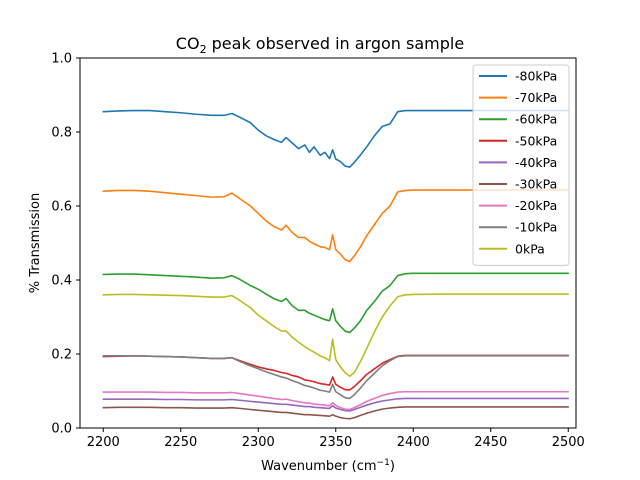  What do you see at coordinates (65, 244) in the screenshot?
I see `y-axis: 0.0 0.2 0.4 0.6 0.8 1.0` at bounding box center [65, 244].